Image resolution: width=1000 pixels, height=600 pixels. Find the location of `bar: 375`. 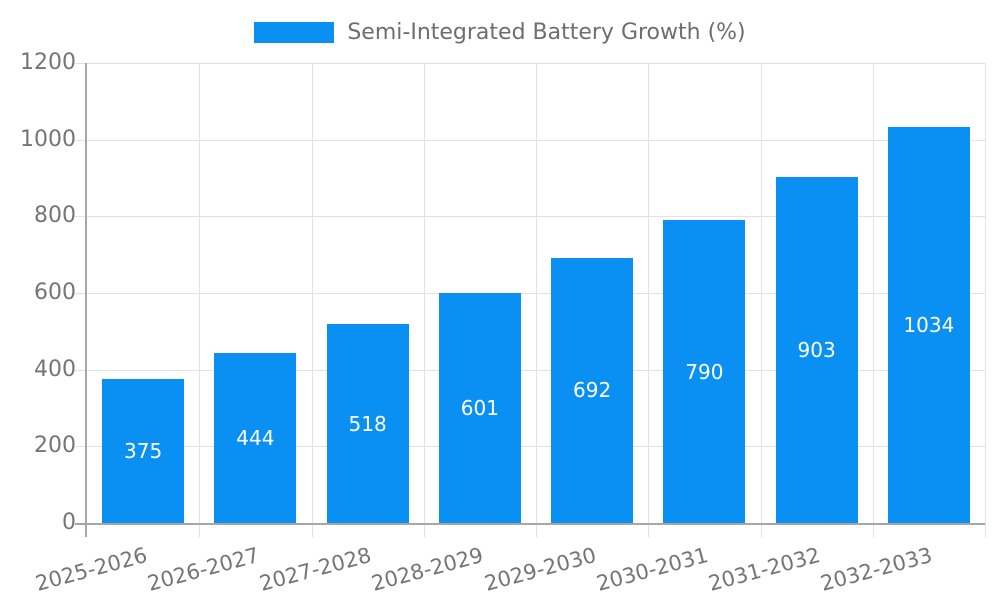

bar: 375 is located at coordinates (143, 451).